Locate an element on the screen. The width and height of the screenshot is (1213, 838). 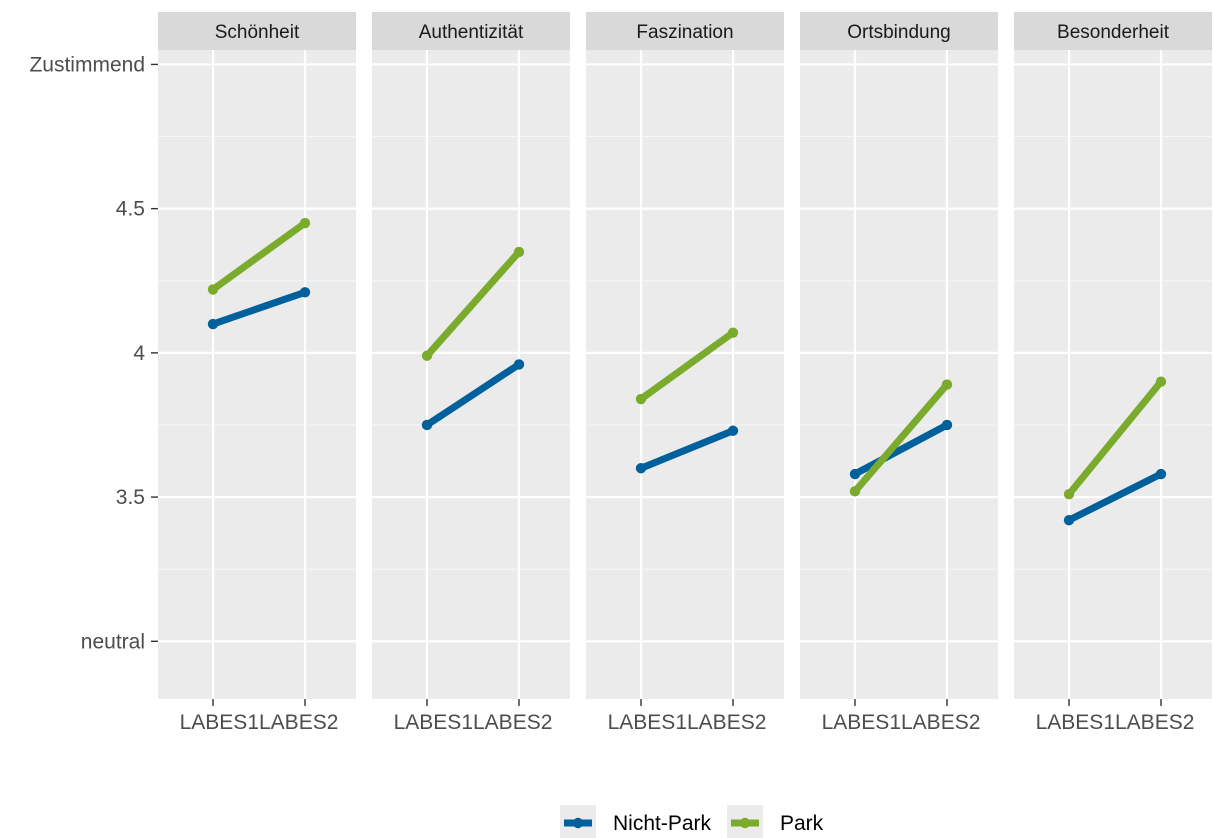
series-line-nicht-park-besonderheit is located at coordinates (1115, 497).